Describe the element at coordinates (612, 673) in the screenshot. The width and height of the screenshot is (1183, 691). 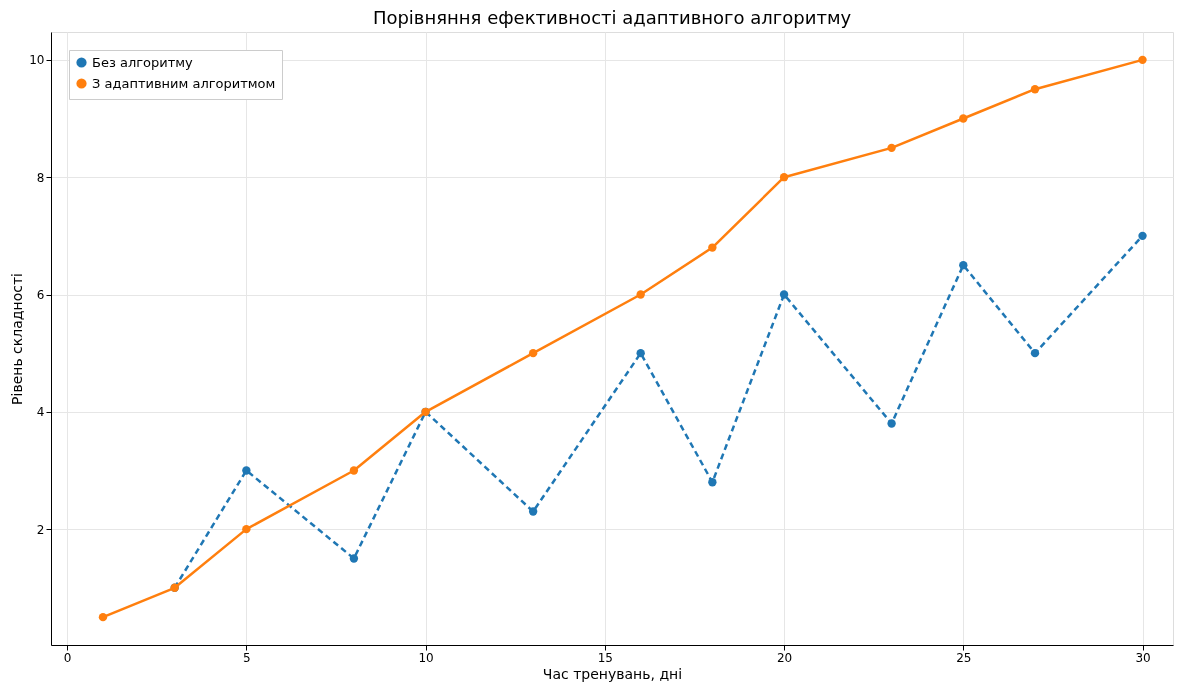
I see `x-axis-title: Час тренувань, дні` at that location.